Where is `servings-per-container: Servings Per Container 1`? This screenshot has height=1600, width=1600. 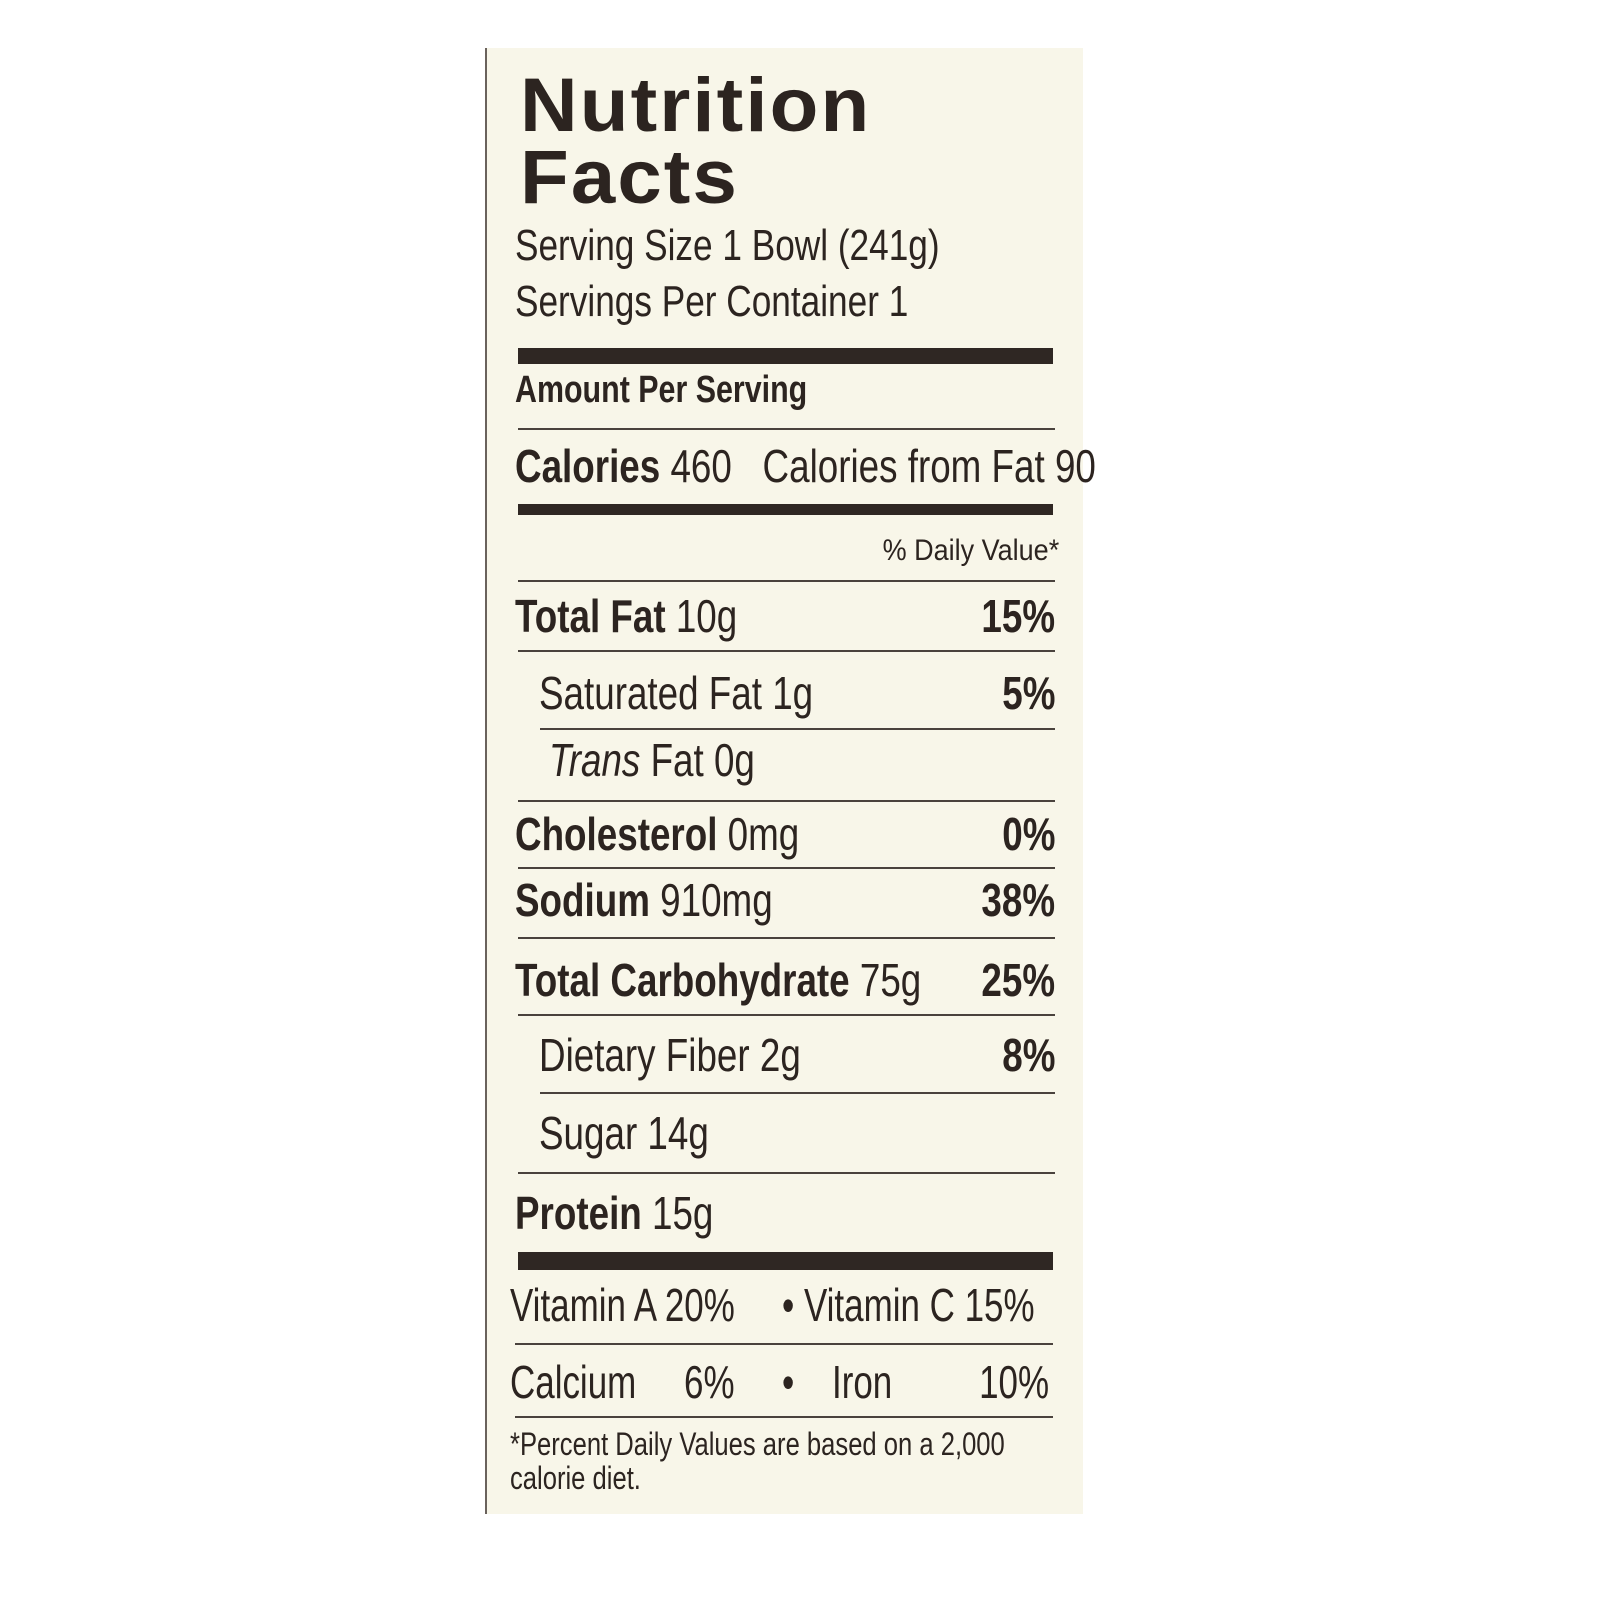
servings-per-container: Servings Per Container 1 is located at coordinates (712, 301).